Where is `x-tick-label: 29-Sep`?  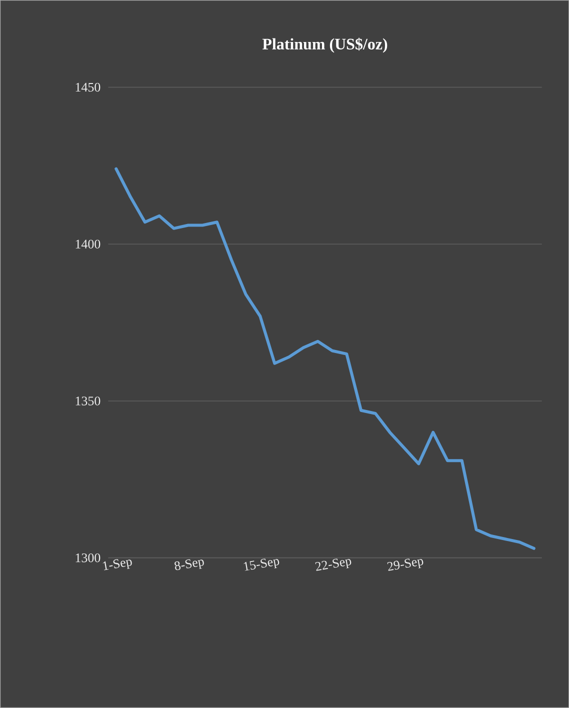
x-tick-label: 29-Sep is located at coordinates (405, 564).